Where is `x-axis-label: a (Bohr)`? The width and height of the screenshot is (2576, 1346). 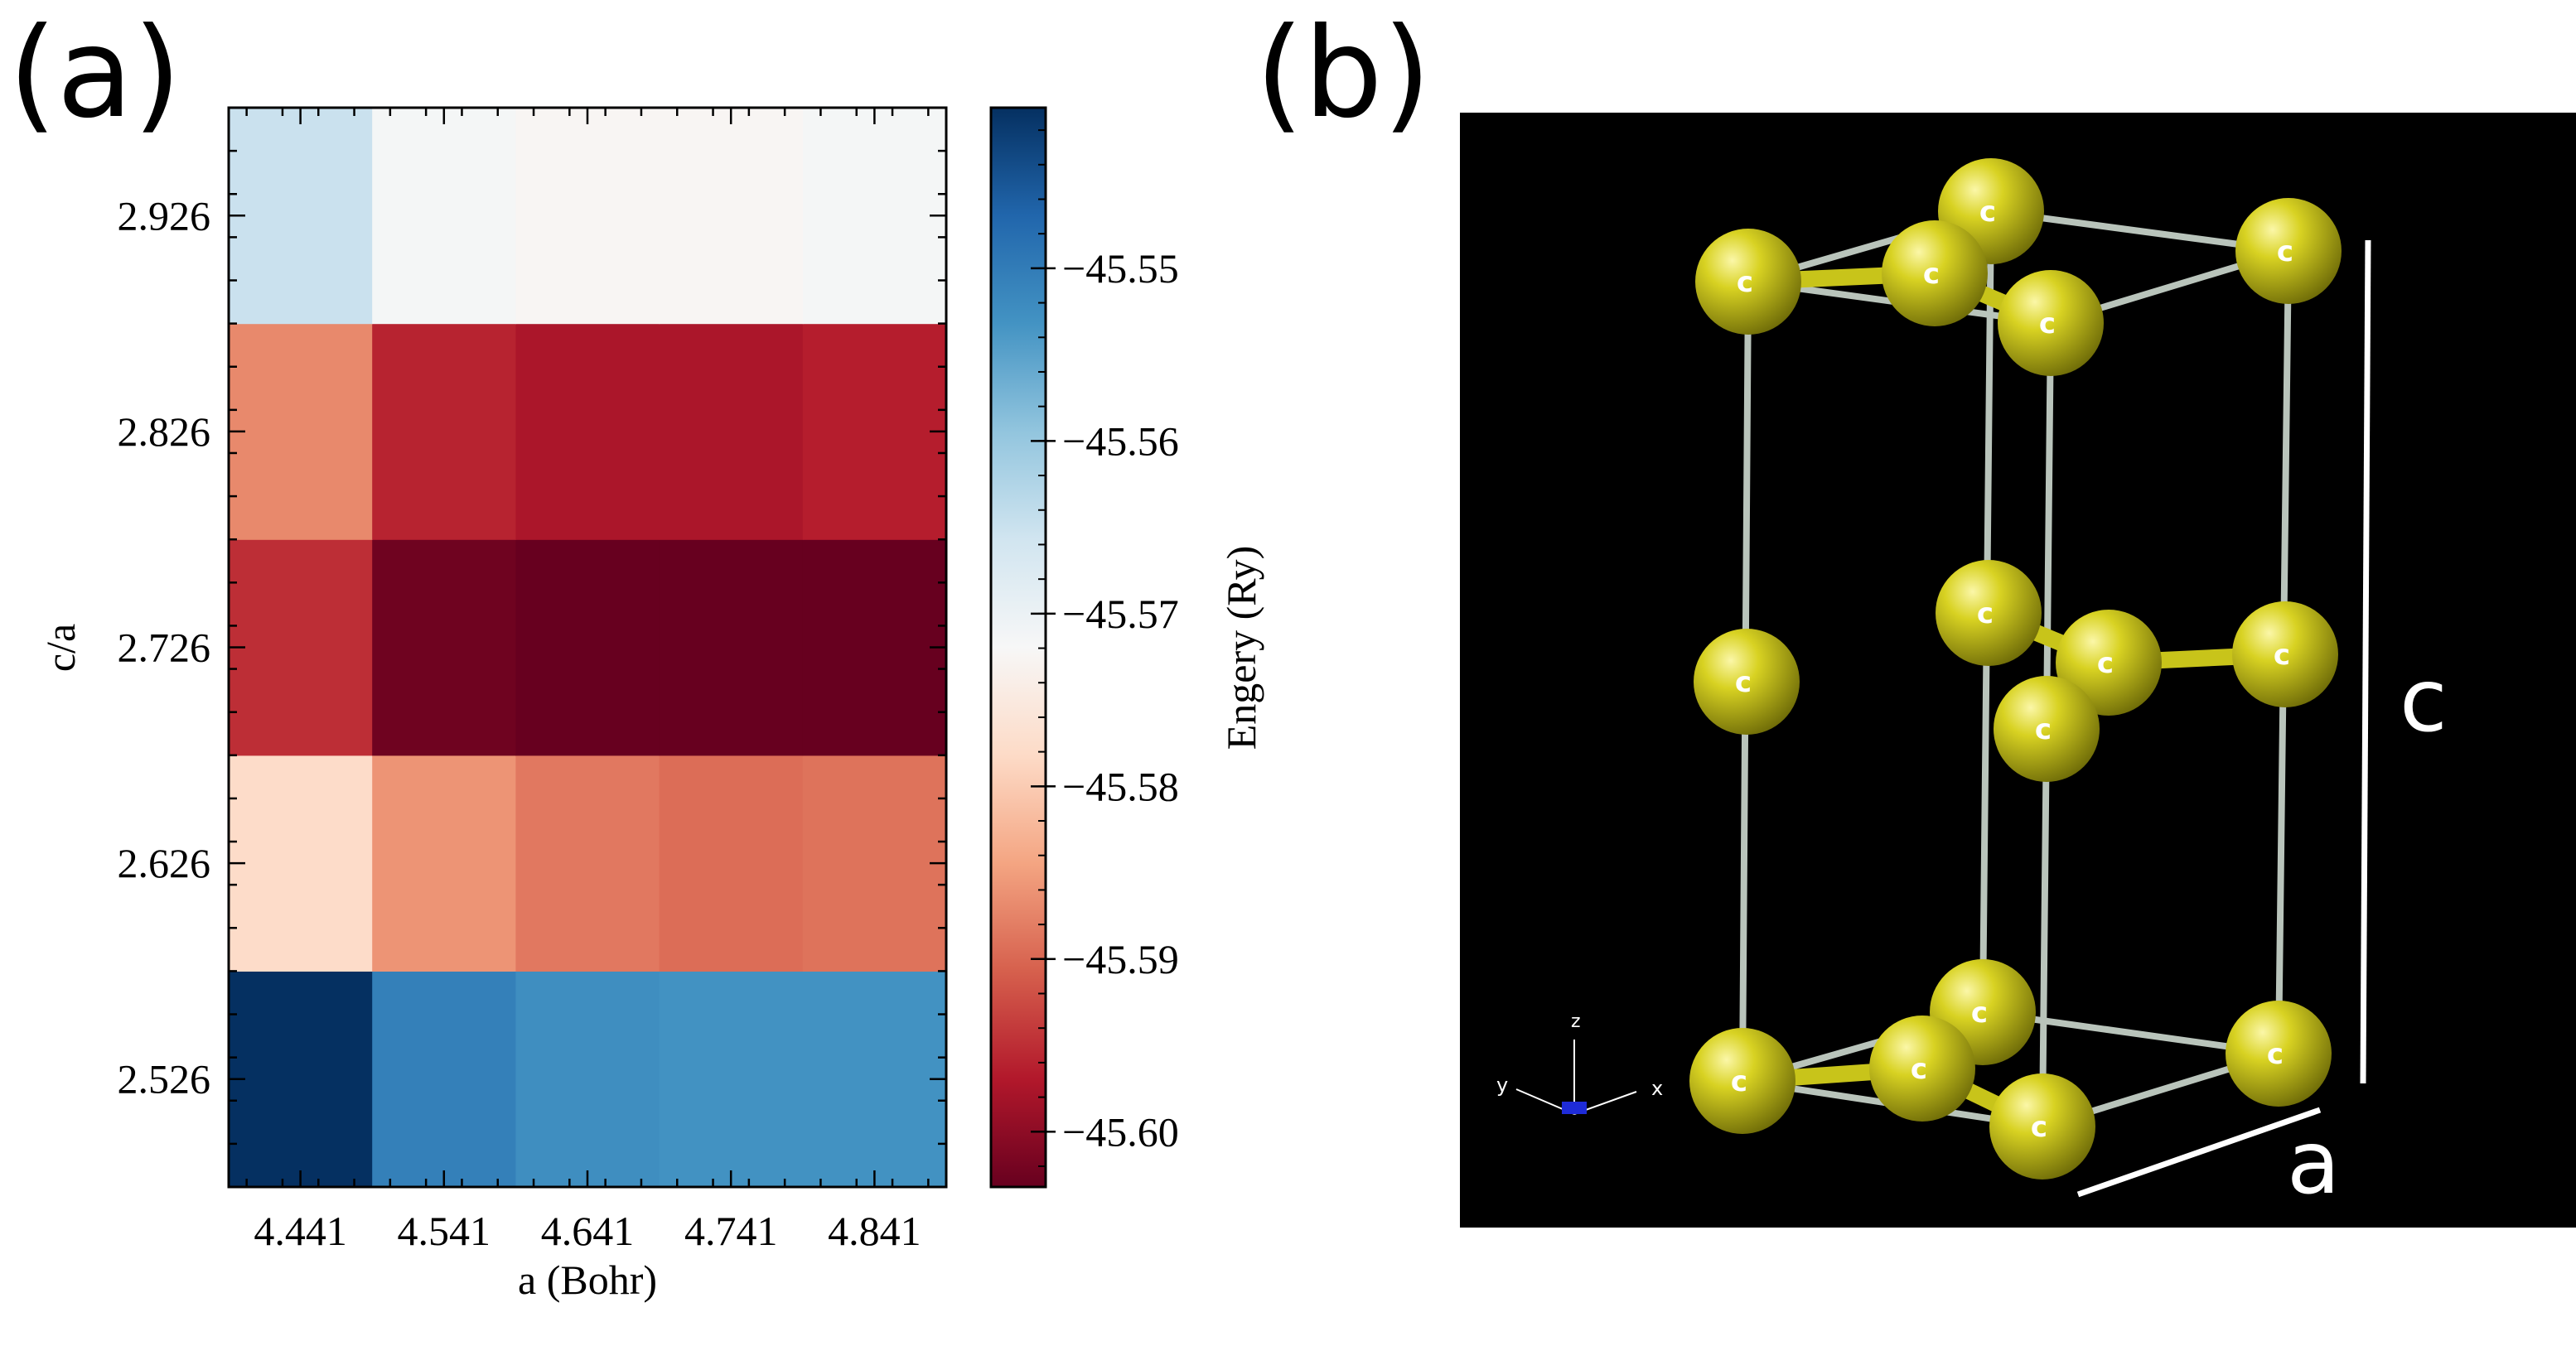
x-axis-label: a (Bohr) is located at coordinates (587, 1280).